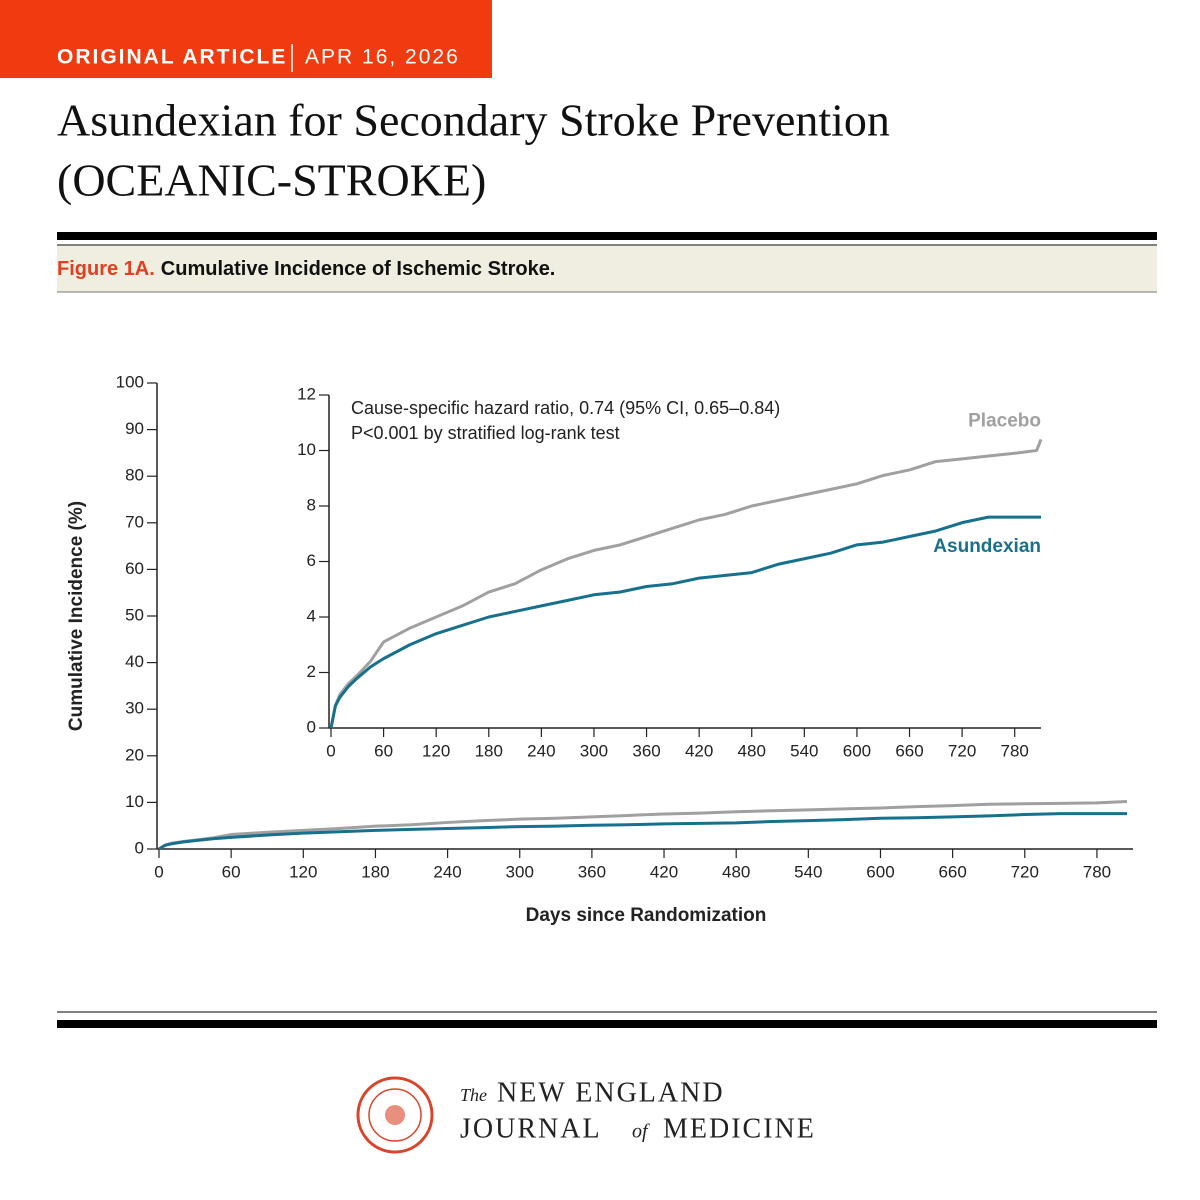 This screenshot has width=1200, height=1200. Describe the element at coordinates (76, 616) in the screenshot. I see `y-axis-label: Cumulative Incidence (%)` at that location.